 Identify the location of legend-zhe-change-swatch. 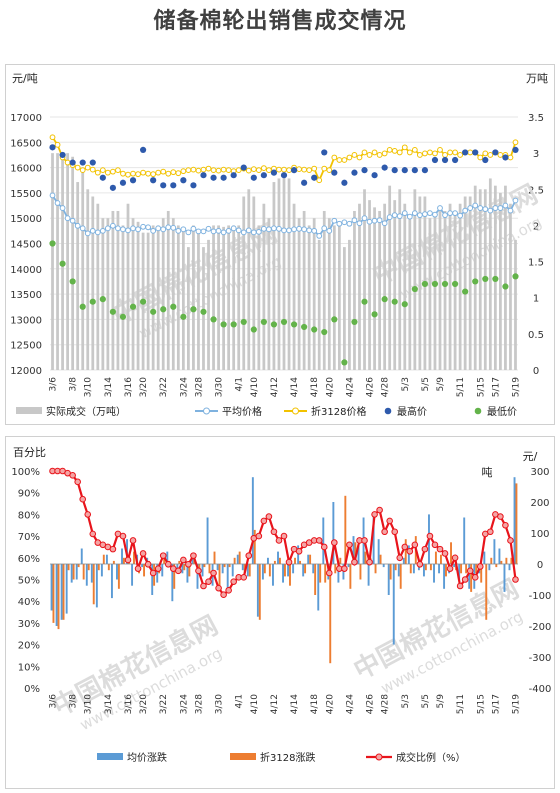
(243, 756).